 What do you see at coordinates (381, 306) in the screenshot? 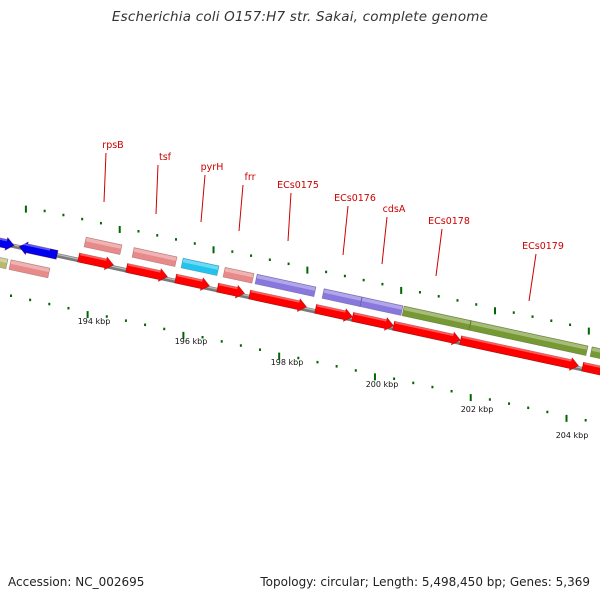
I see `gene-feature-cdsA` at bounding box center [381, 306].